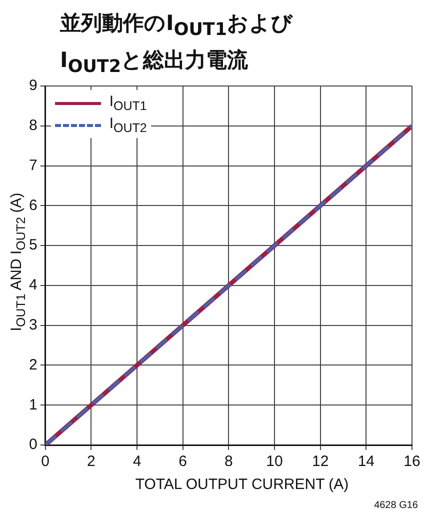  What do you see at coordinates (274, 461) in the screenshot?
I see `x-tick-label: 10` at bounding box center [274, 461].